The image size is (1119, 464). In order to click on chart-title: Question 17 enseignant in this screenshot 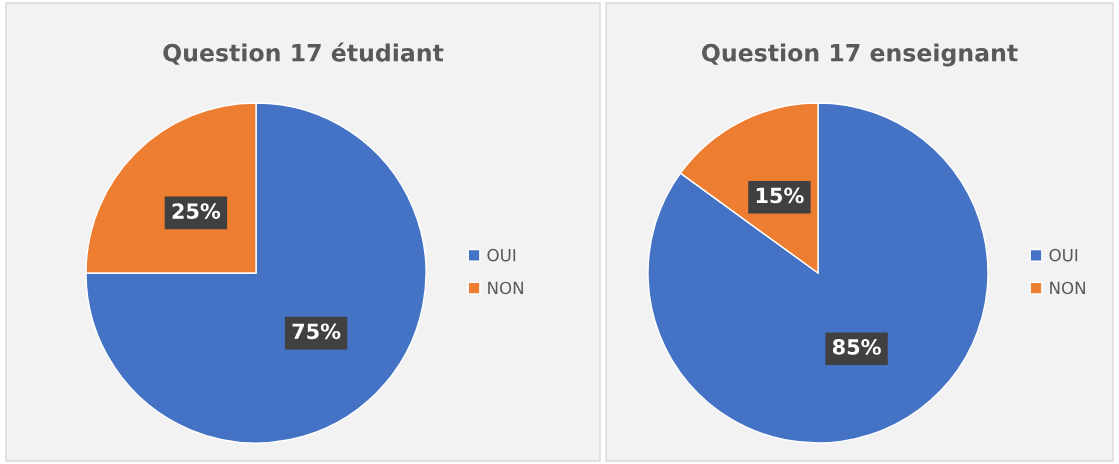, I will do `click(859, 55)`.